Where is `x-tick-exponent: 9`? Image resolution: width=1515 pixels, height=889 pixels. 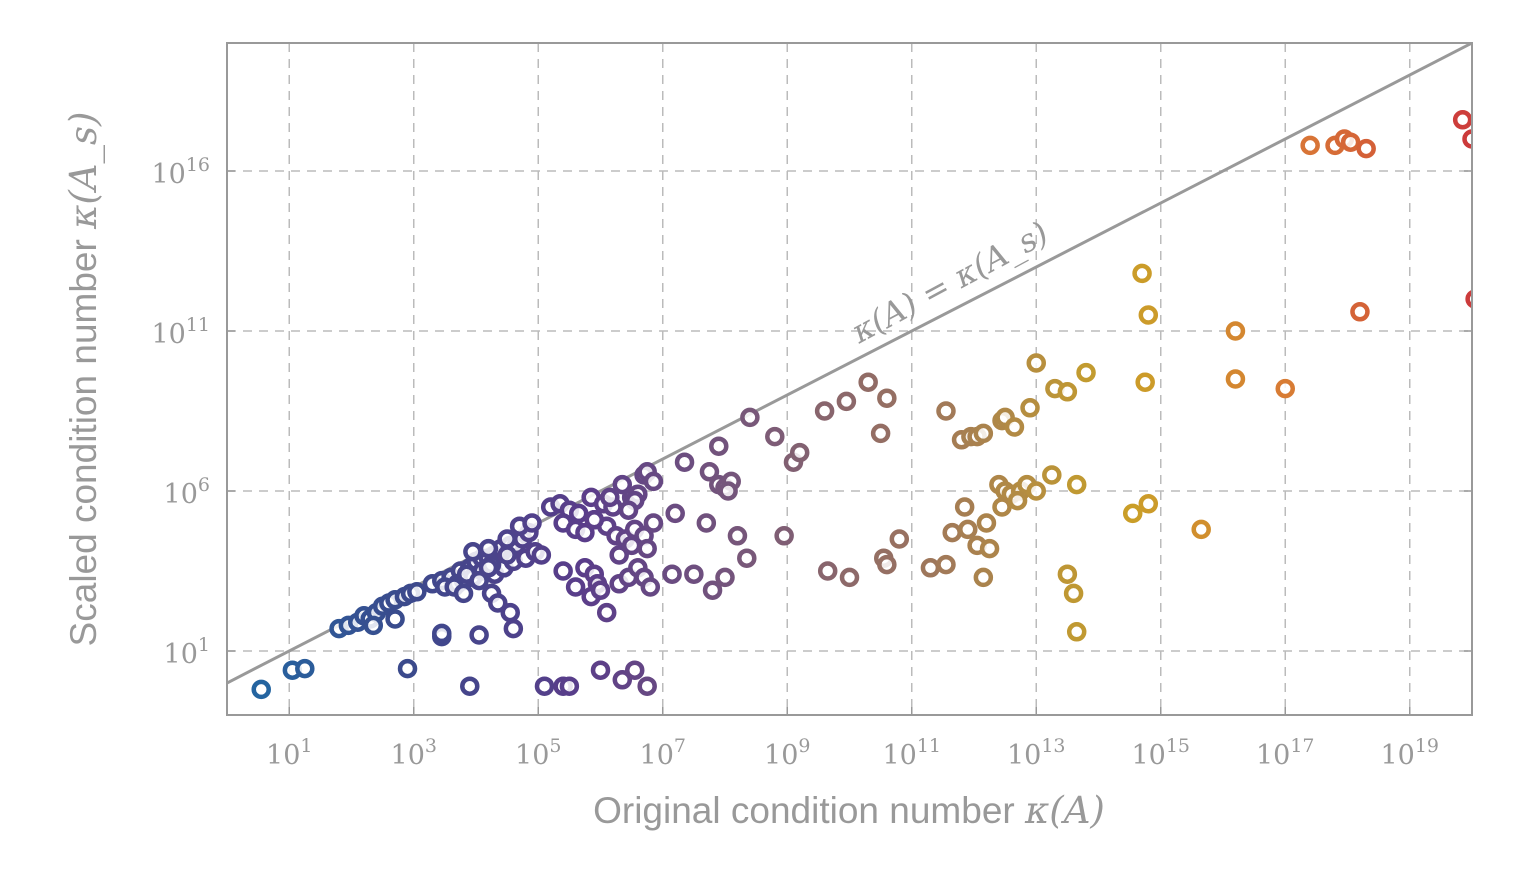 x-tick-exponent: 9 is located at coordinates (804, 746).